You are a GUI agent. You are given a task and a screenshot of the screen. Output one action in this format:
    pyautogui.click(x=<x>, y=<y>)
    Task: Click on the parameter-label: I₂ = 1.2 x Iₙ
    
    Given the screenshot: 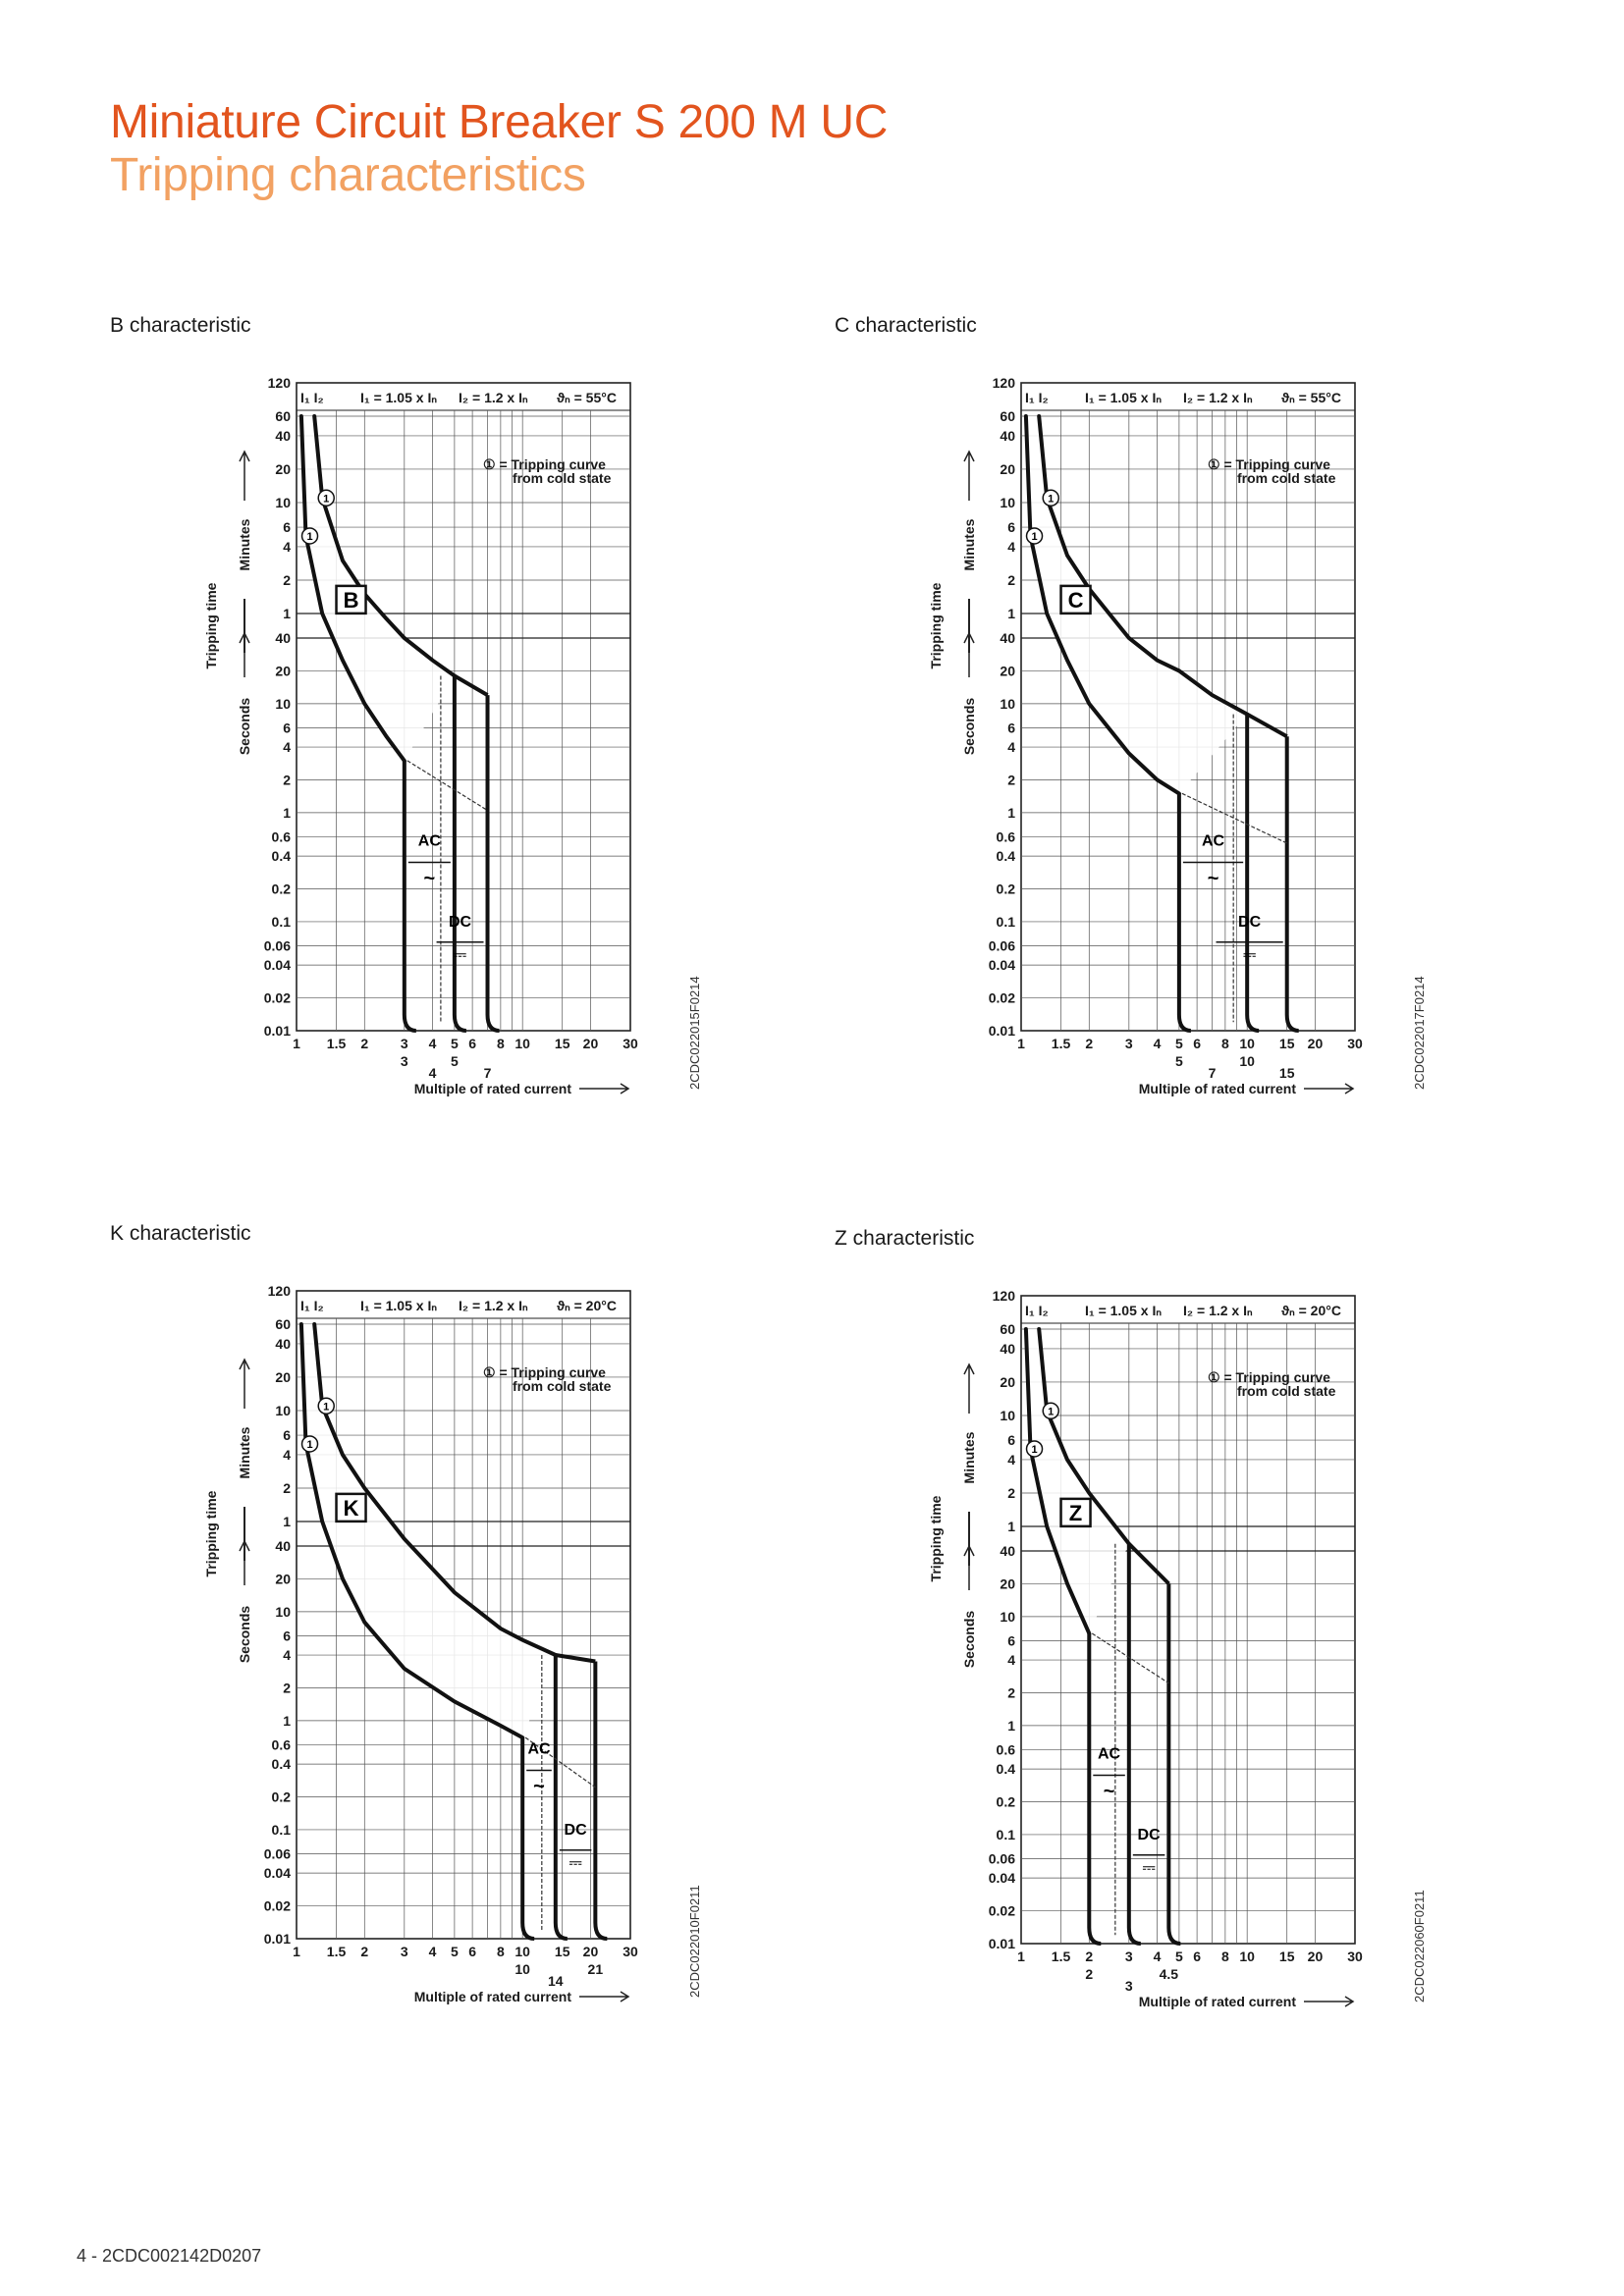 What is the action you would take?
    pyautogui.click(x=493, y=397)
    